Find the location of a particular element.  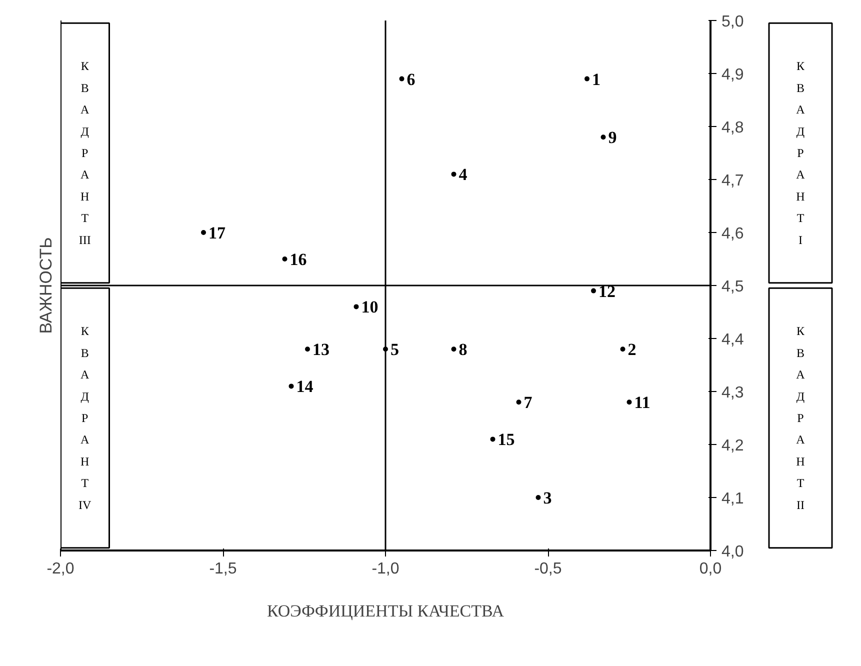

series-label: 15 is located at coordinates (506, 440).